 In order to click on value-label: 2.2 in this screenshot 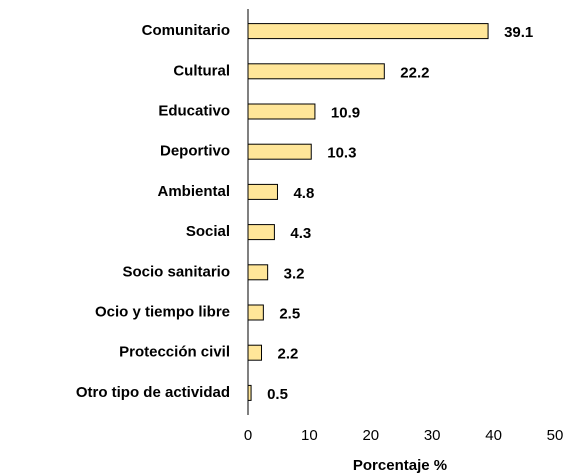, I will do `click(288, 354)`.